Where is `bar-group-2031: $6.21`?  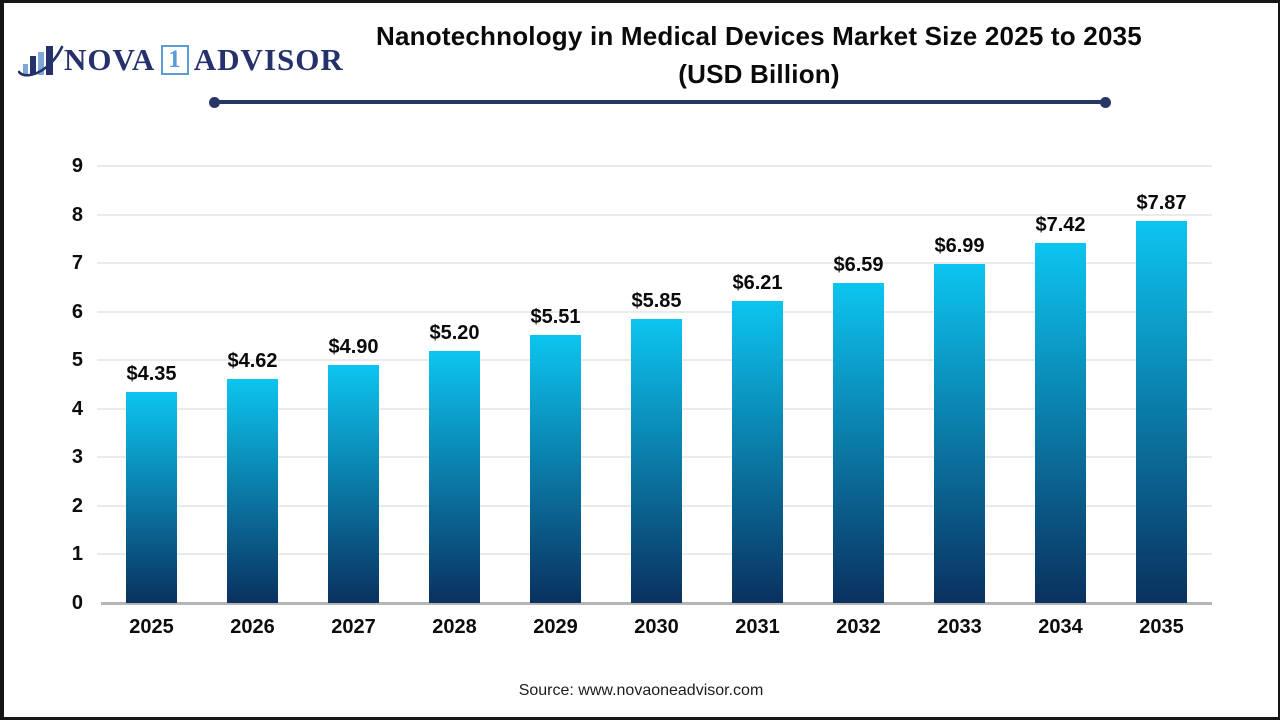
bar-group-2031: $6.21 is located at coordinates (757, 437).